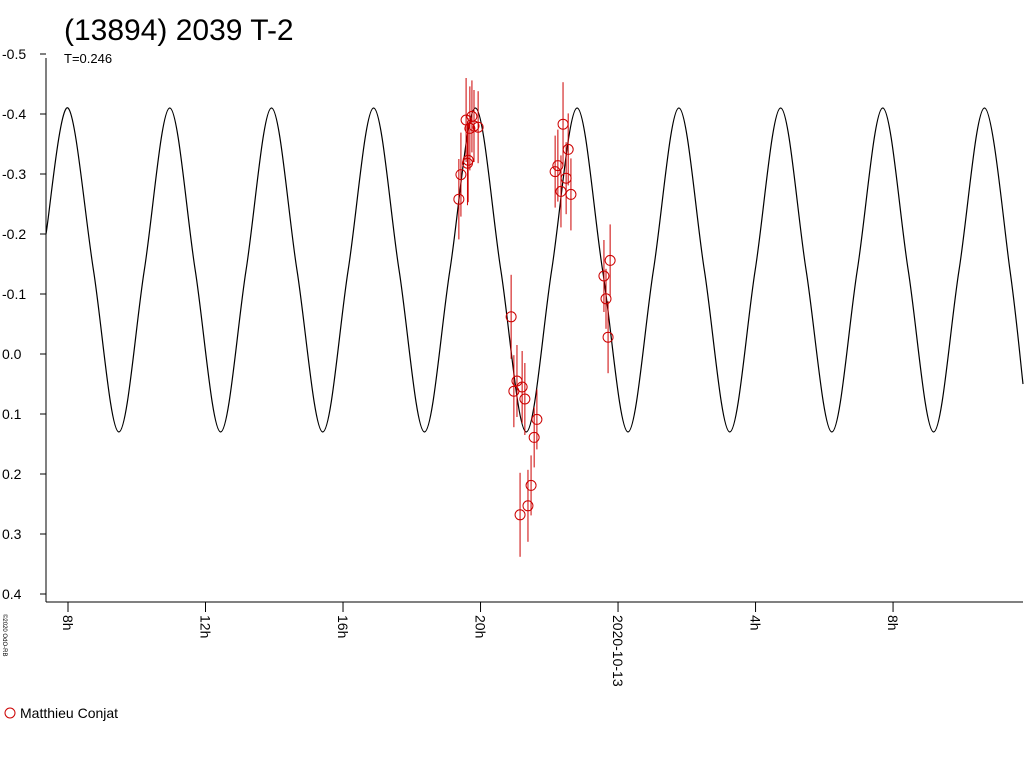 This screenshot has height=768, width=1024. Describe the element at coordinates (12, 594) in the screenshot. I see `y-tick-label: 0.4` at that location.